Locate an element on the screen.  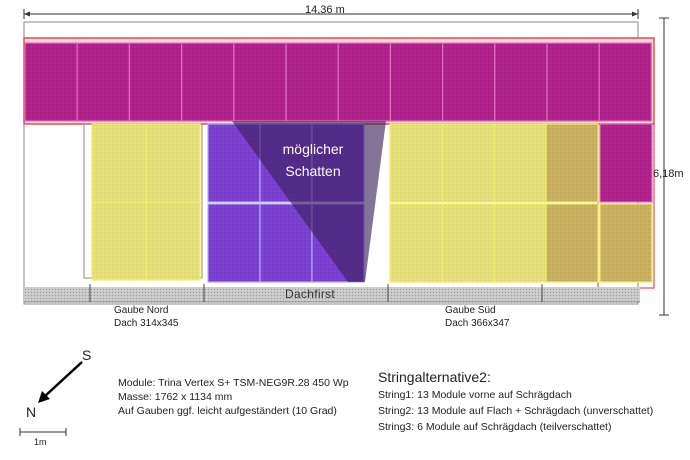
ridge-dividers is located at coordinates (316, 293).